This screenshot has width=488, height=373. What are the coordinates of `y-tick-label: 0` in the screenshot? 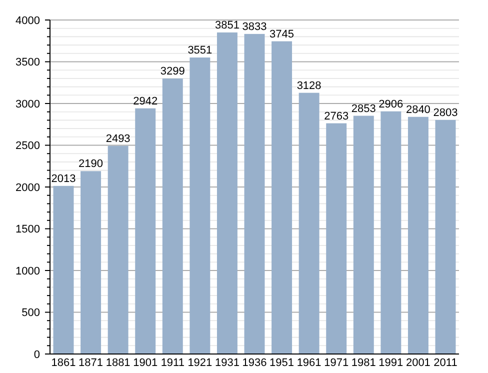 It's located at (37, 354).